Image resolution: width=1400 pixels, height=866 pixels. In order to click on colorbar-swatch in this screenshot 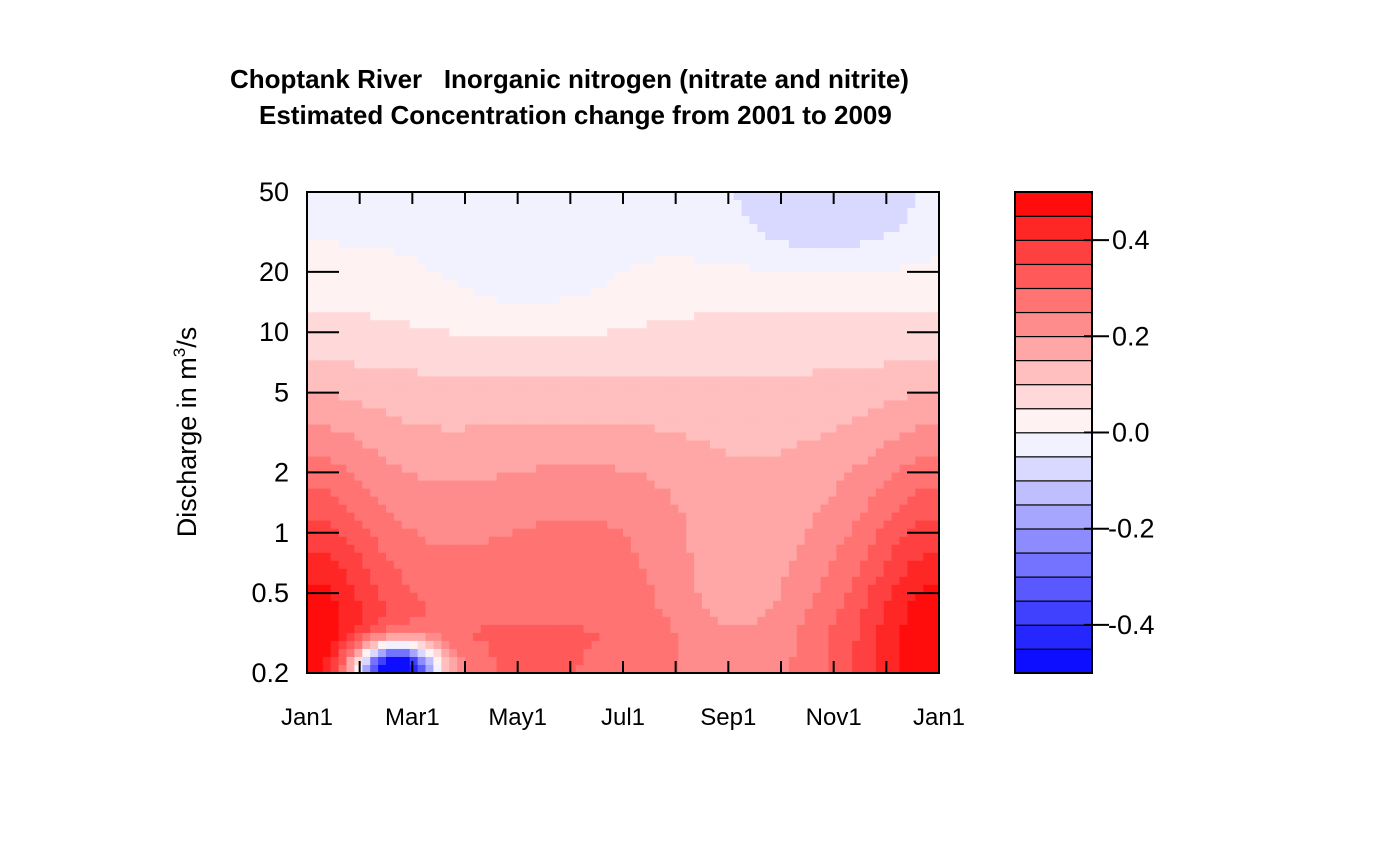, I will do `click(1053, 444)`.